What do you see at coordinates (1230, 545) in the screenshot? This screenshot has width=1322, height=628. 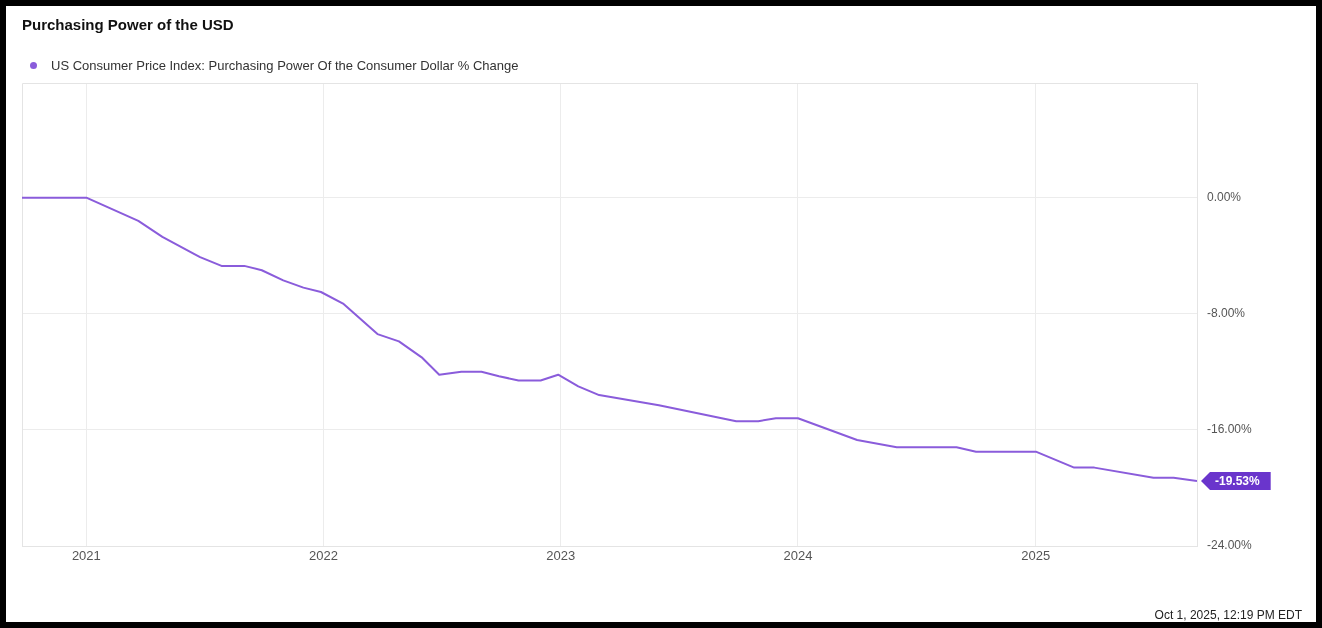 I see `y-tick-label: -24.00%` at bounding box center [1230, 545].